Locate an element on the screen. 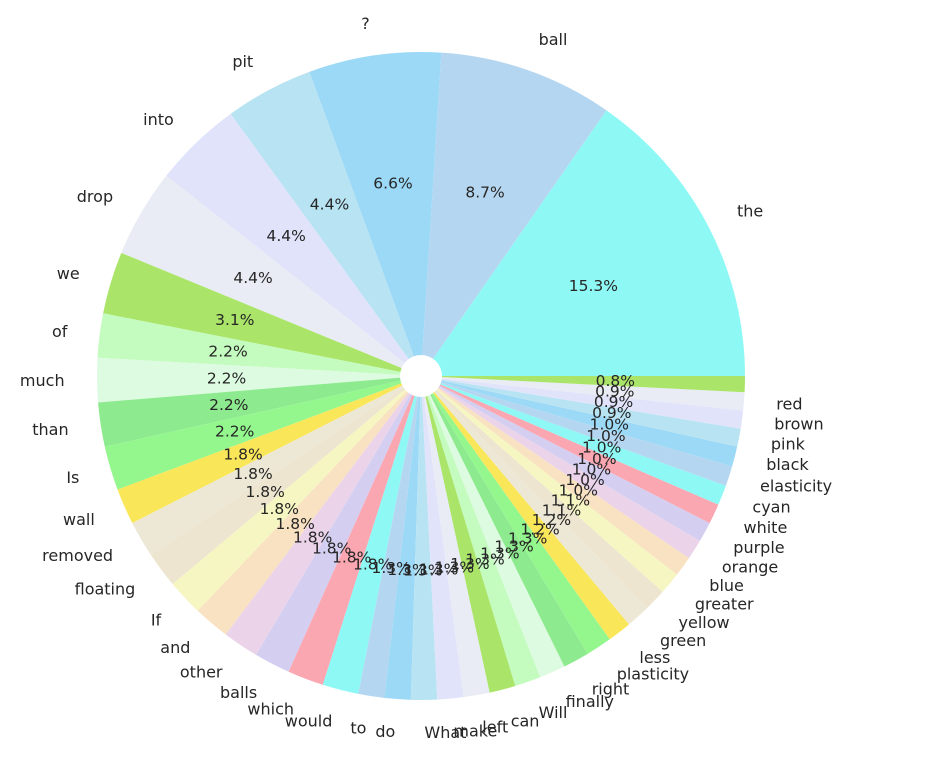  category-label-purple-36: purple is located at coordinates (758, 547).